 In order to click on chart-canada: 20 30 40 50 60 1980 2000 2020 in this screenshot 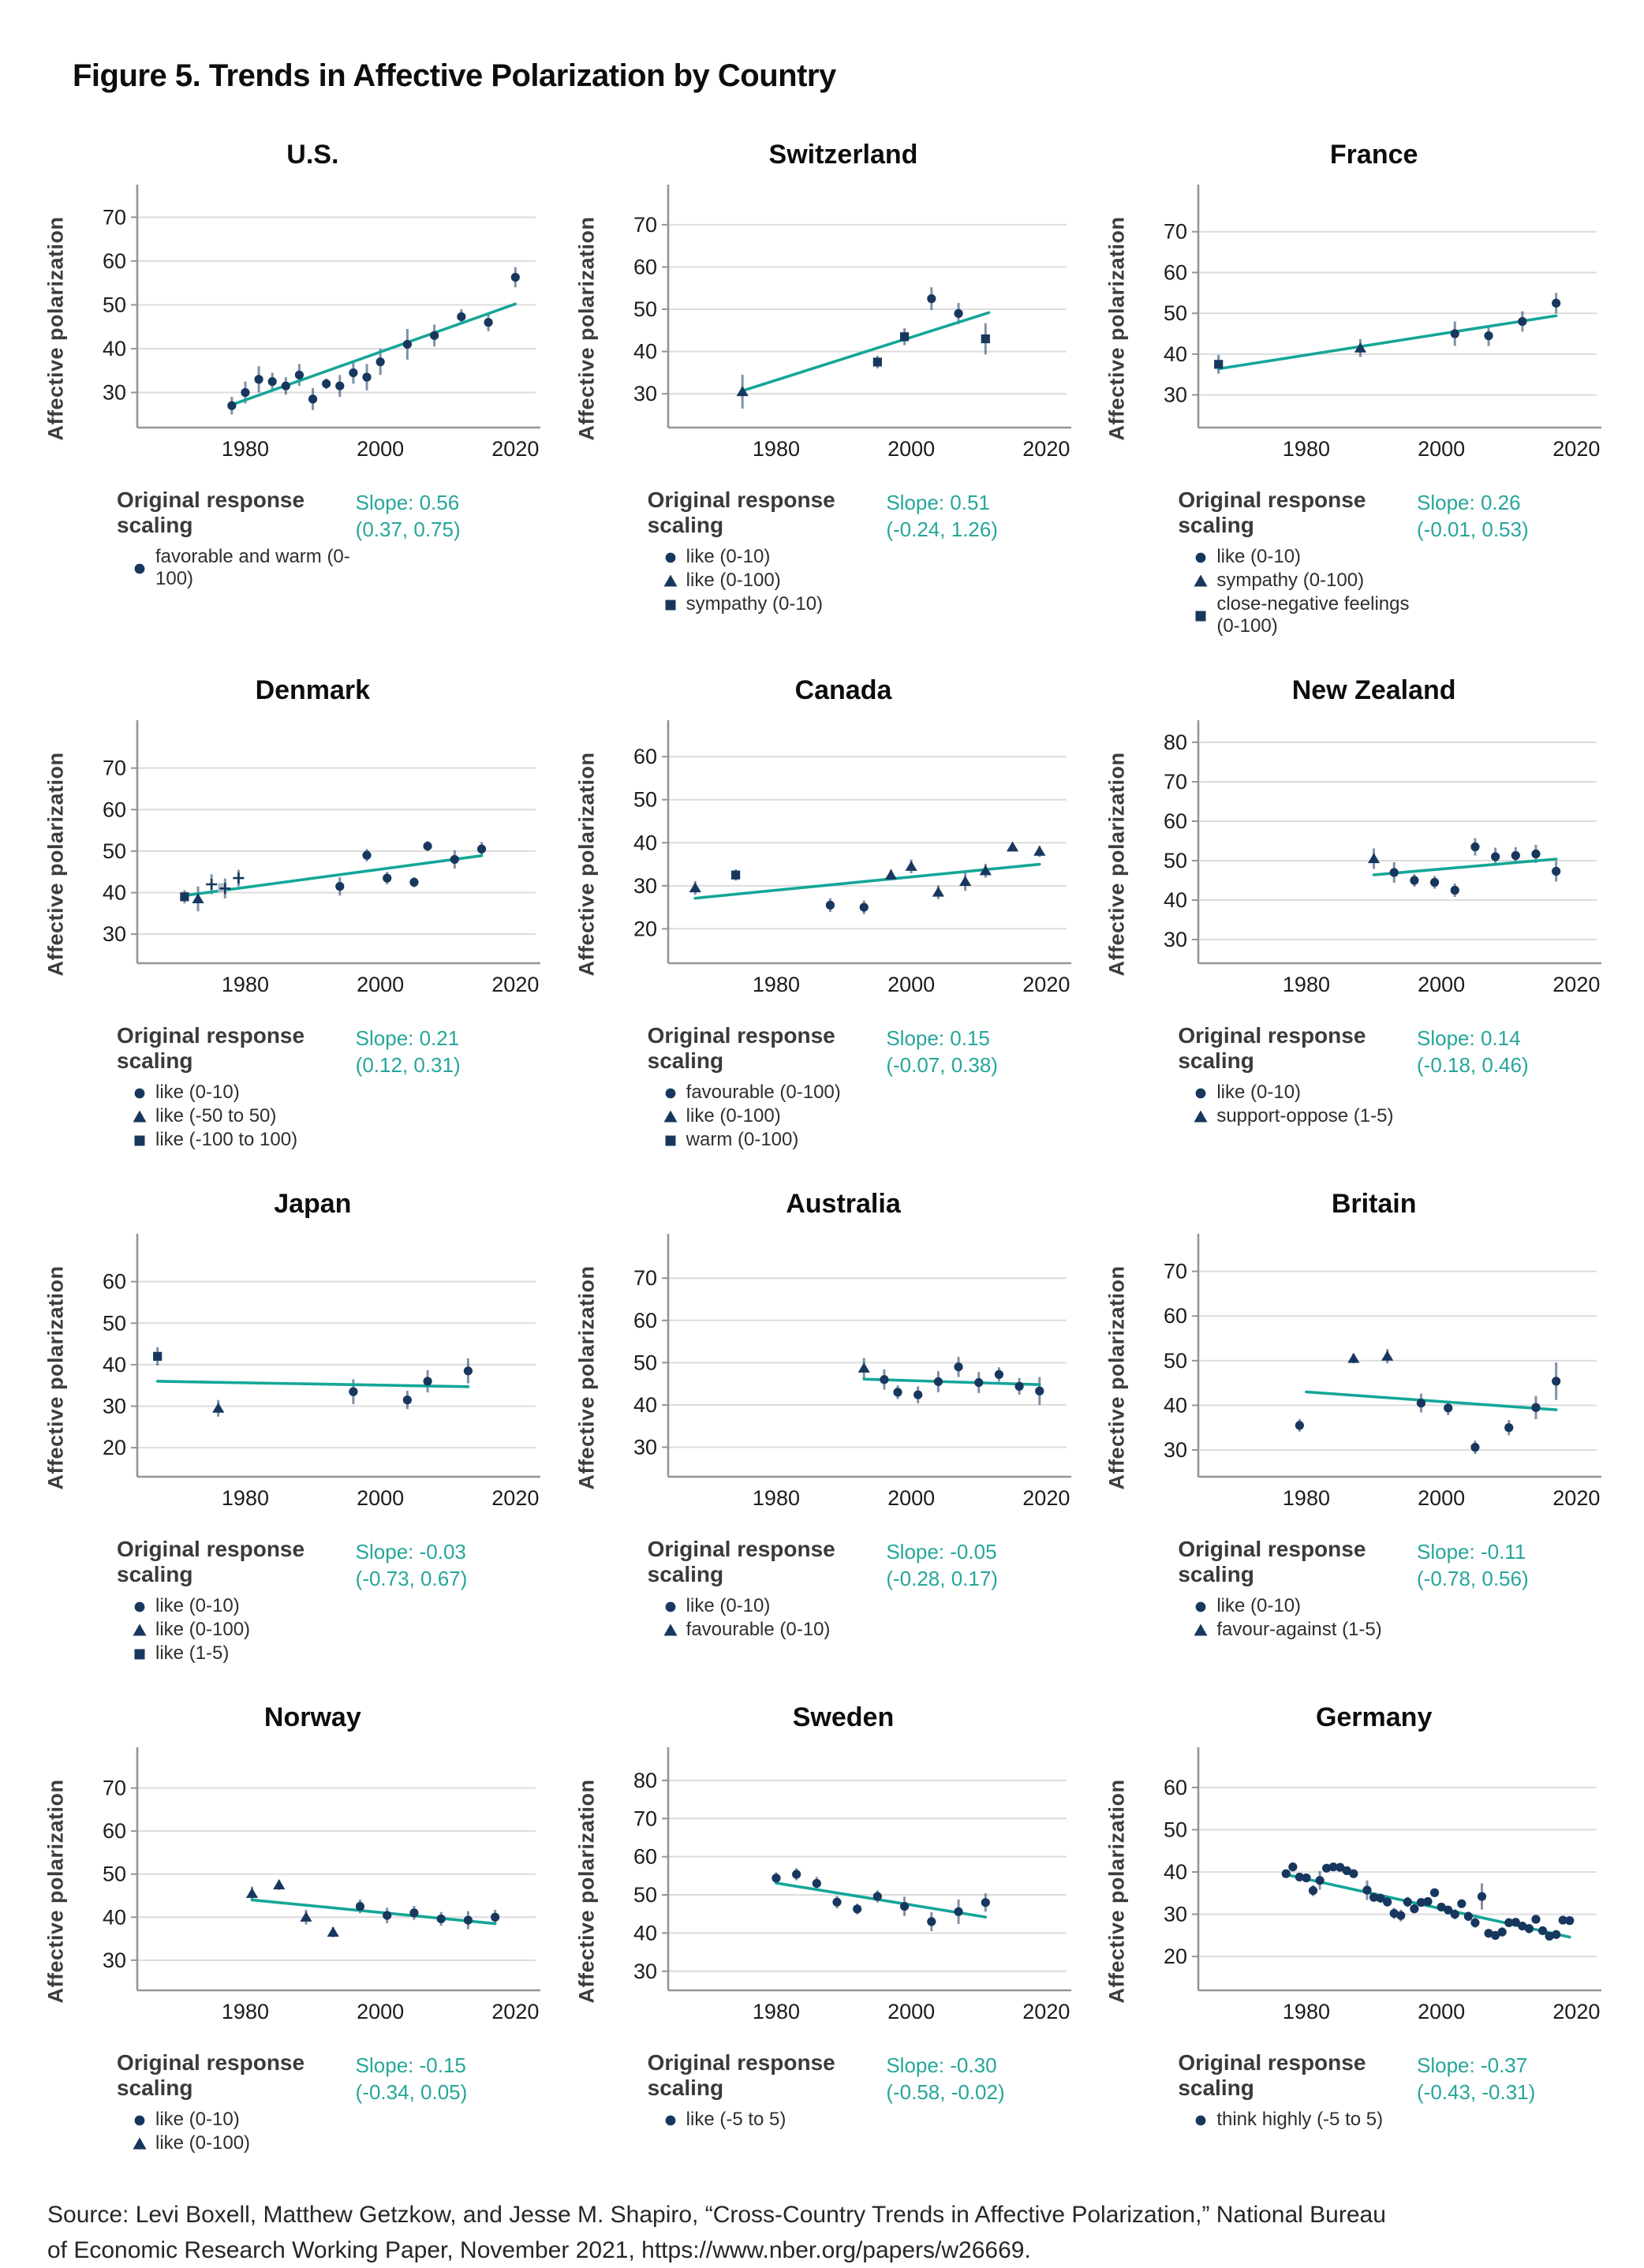, I will do `click(852, 858)`.